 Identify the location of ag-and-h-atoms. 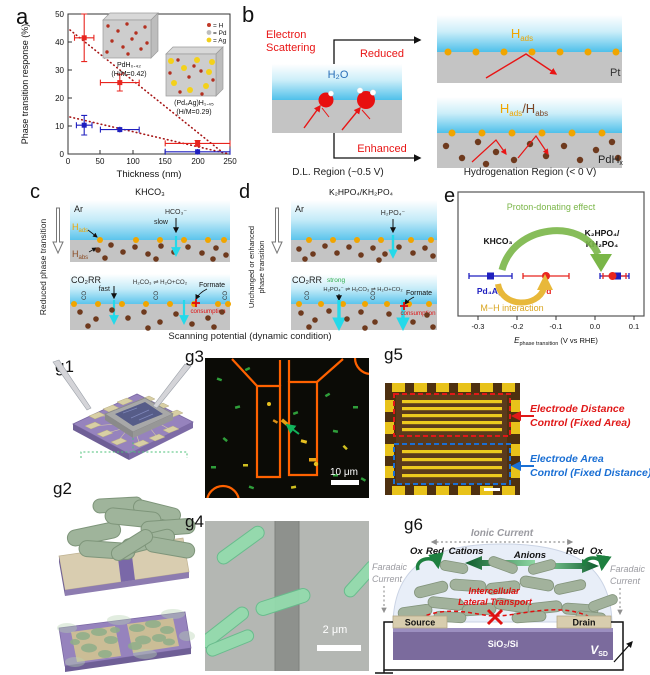
(191, 76).